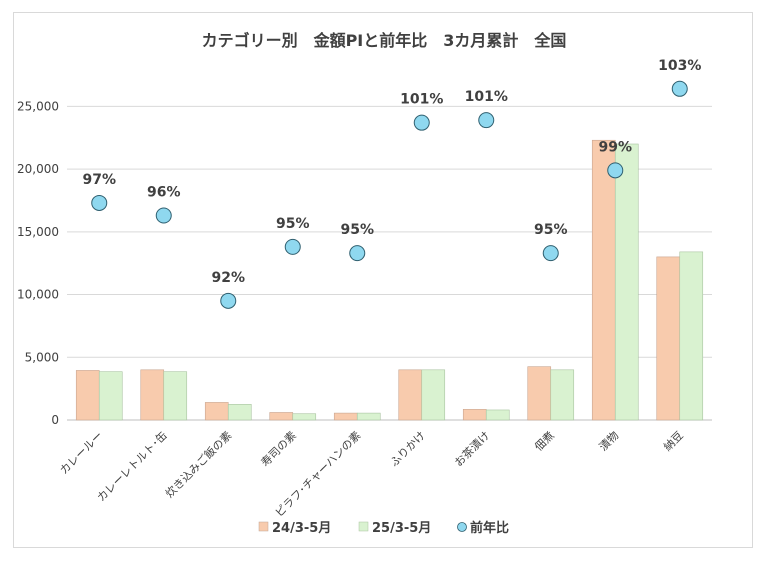  I want to click on legend-marker-ratio, so click(462, 527).